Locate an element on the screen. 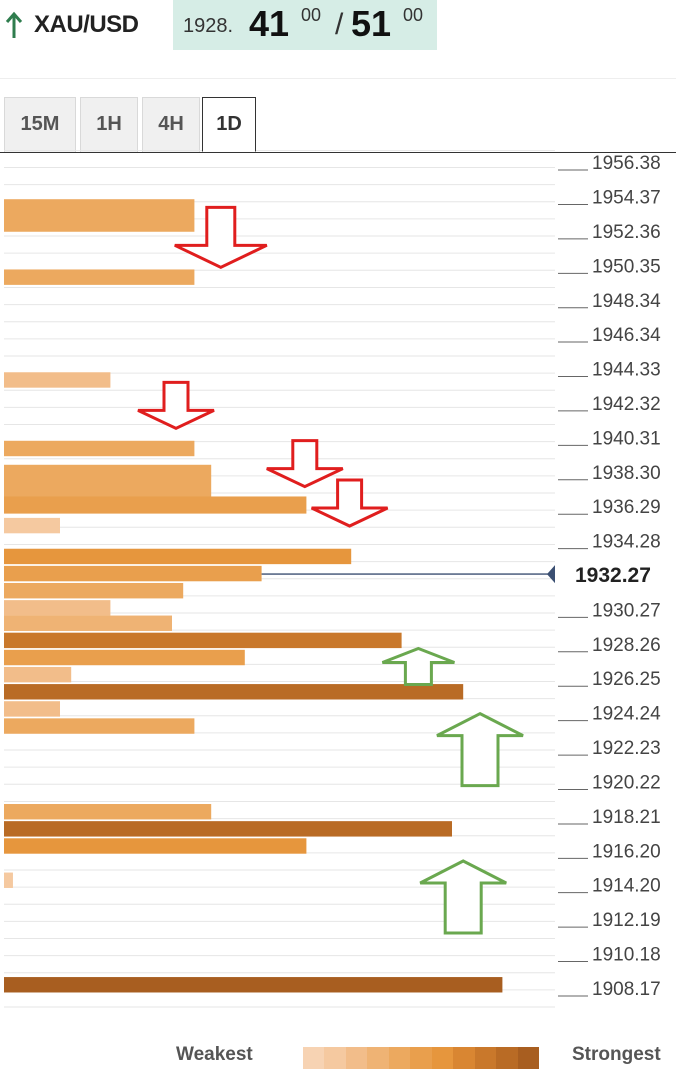 This screenshot has width=687, height=1072. y-tick-label: 1918.21 is located at coordinates (626, 817).